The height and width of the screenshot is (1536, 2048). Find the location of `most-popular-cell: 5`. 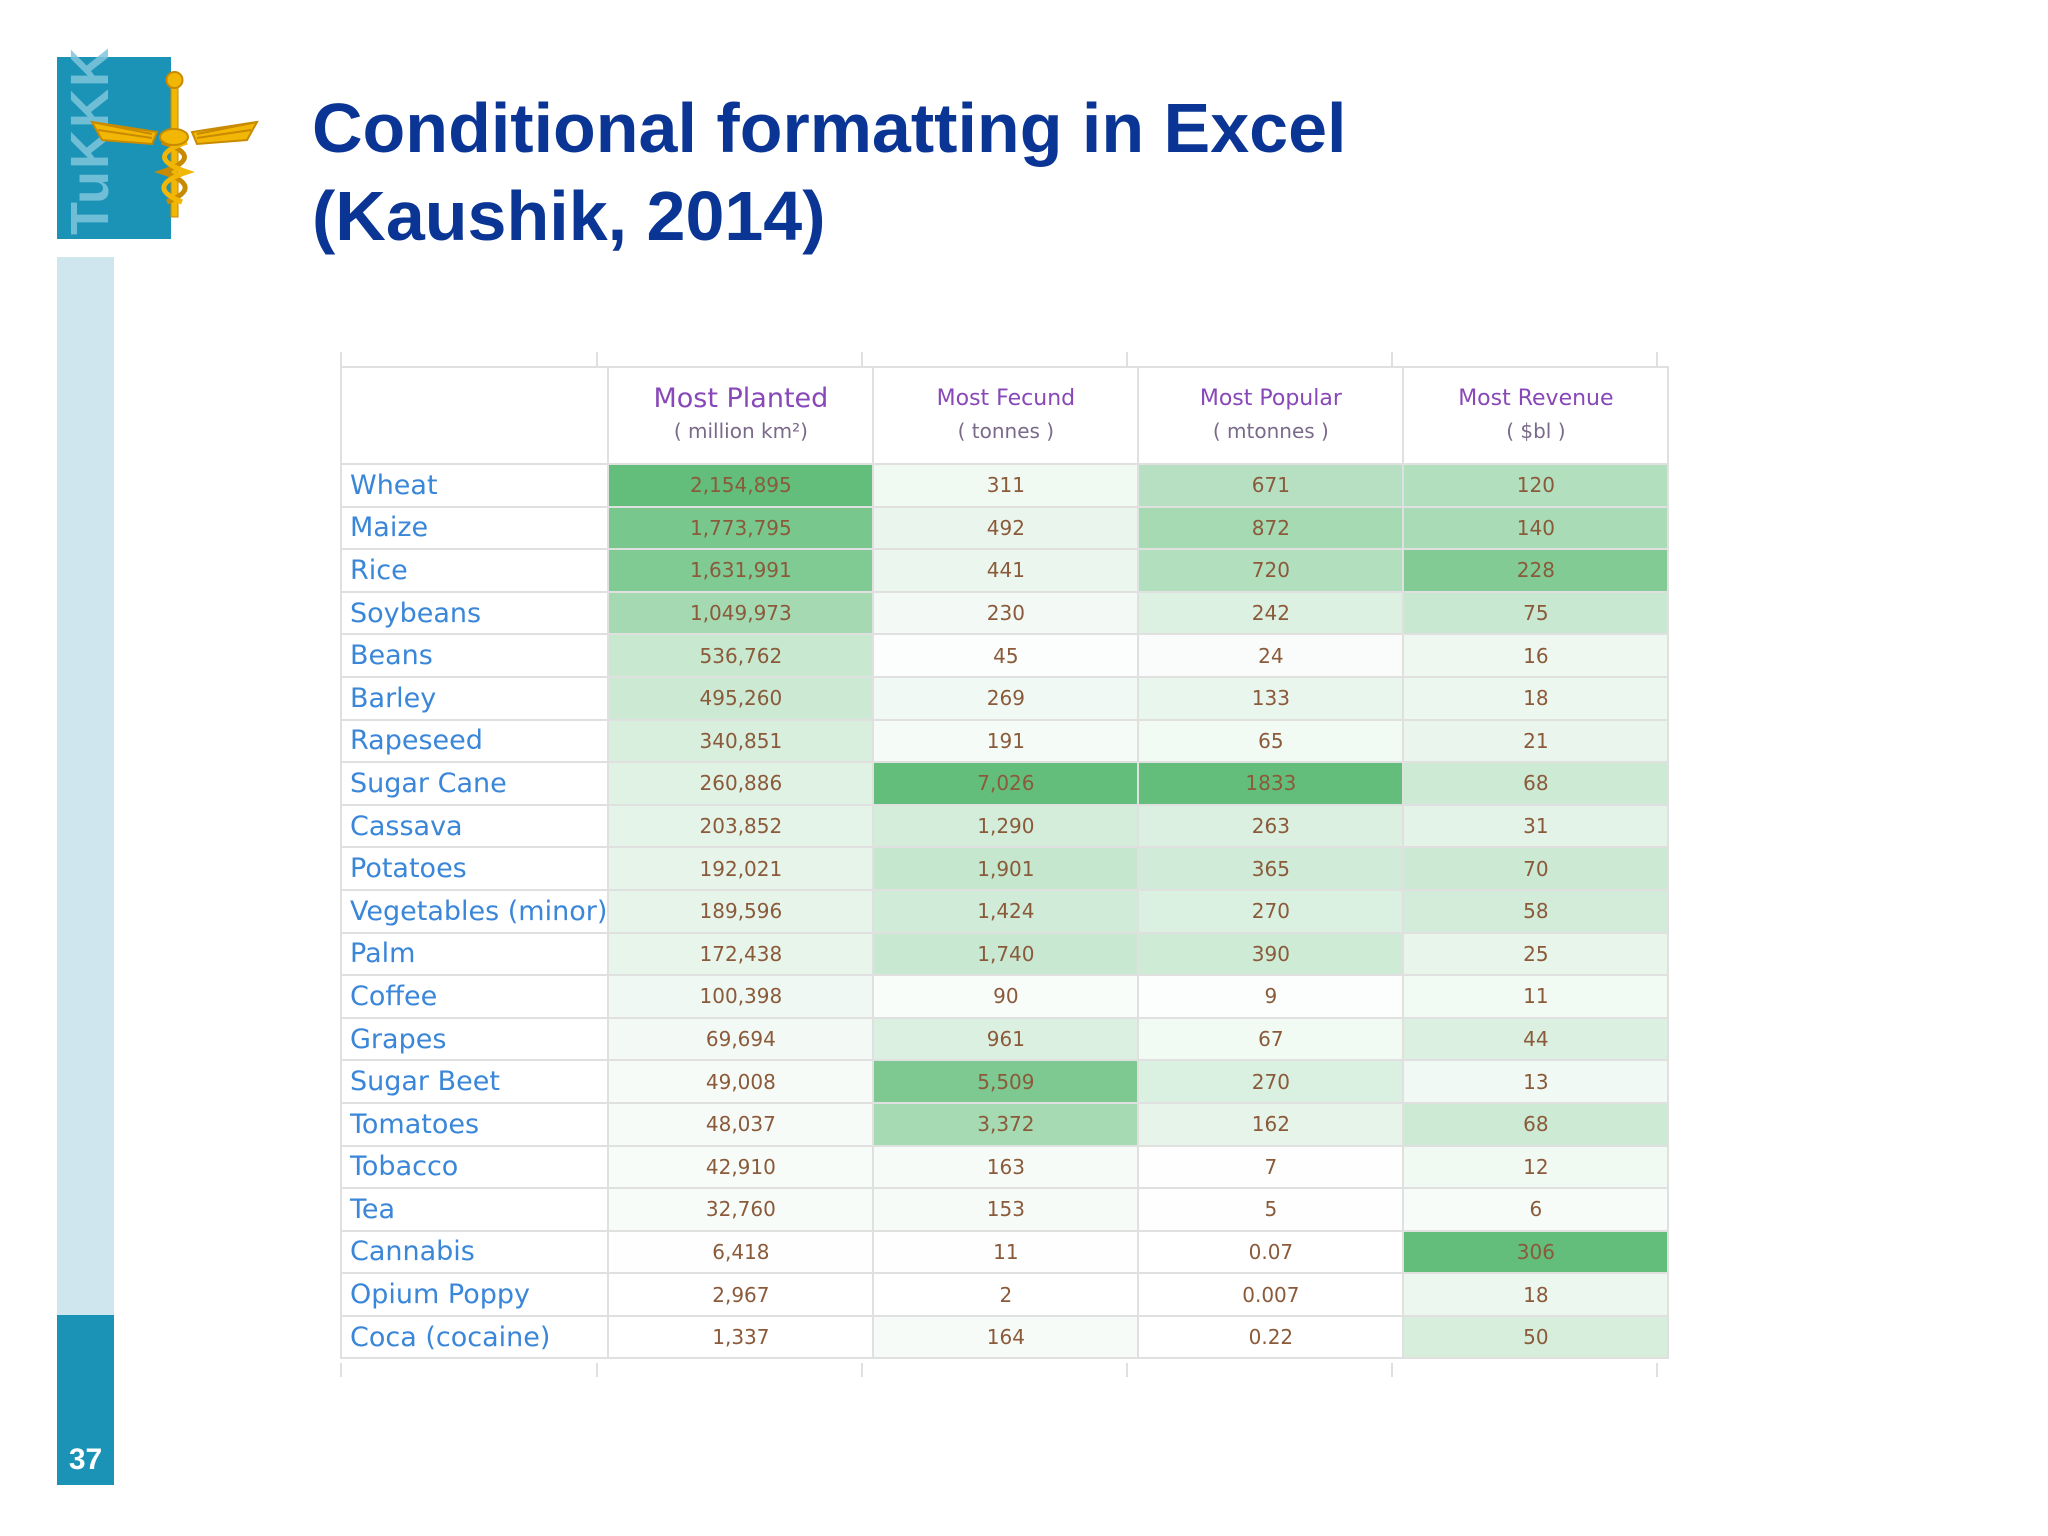

most-popular-cell: 5 is located at coordinates (1271, 1209).